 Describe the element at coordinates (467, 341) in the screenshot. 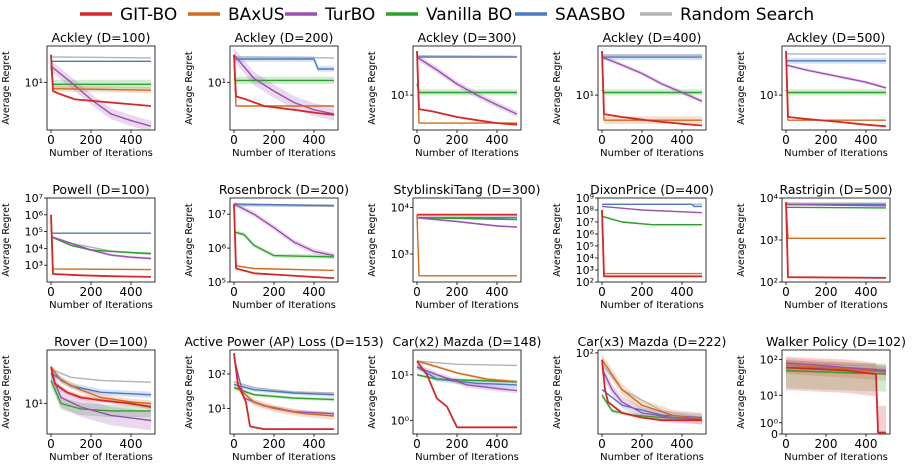

I see `chart-title: Car(x2) Mazda (D=148)` at that location.